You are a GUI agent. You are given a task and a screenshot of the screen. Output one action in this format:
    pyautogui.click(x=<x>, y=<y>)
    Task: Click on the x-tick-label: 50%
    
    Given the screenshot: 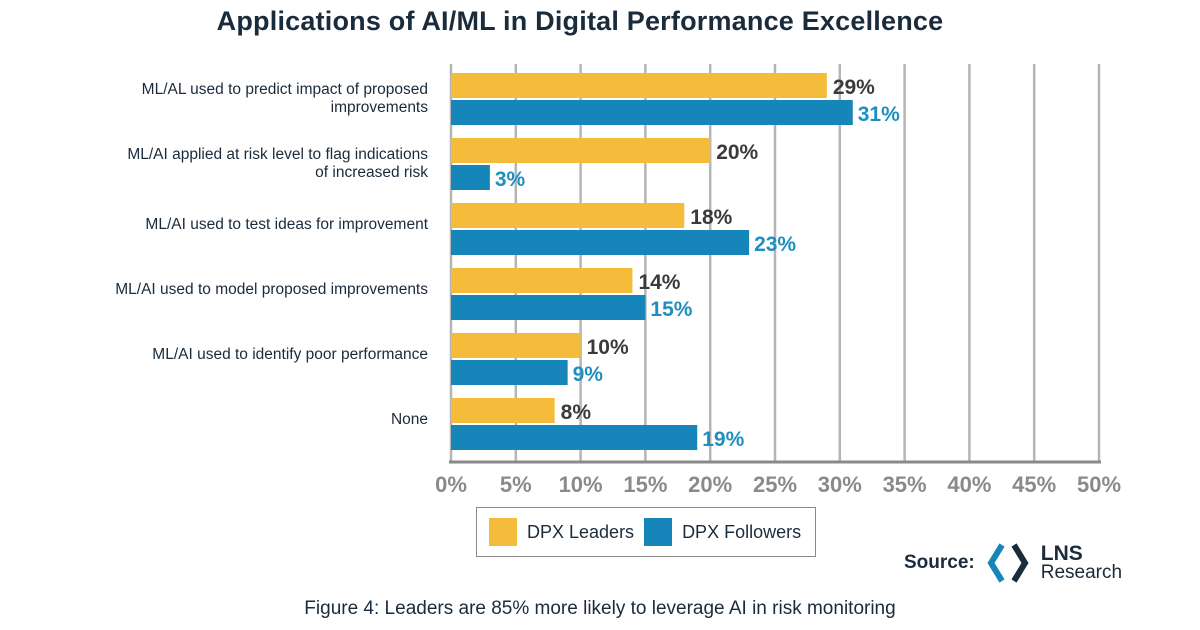 What is the action you would take?
    pyautogui.click(x=1099, y=484)
    